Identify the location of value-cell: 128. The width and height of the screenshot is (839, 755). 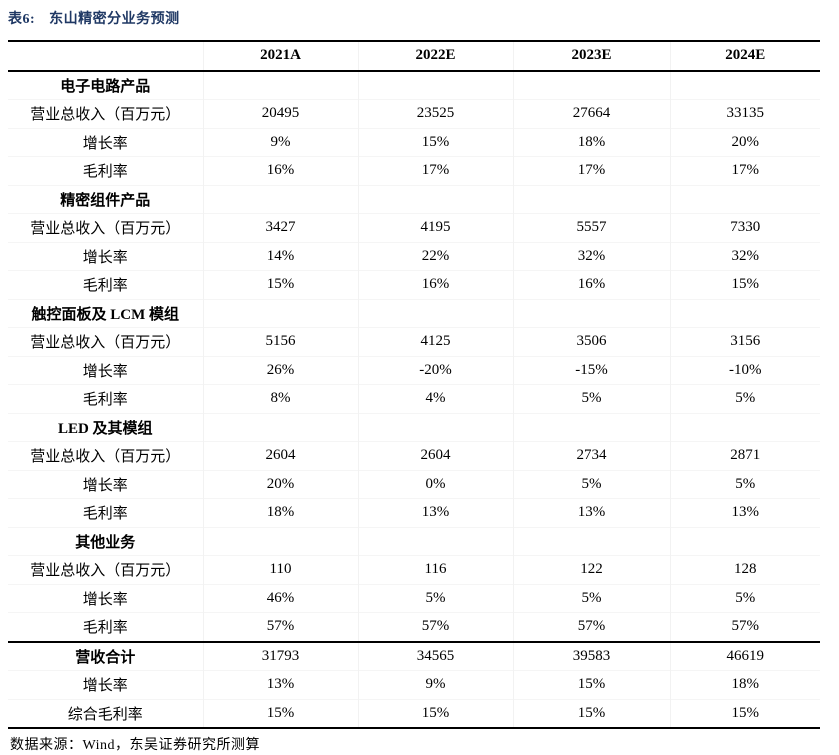
(744, 569).